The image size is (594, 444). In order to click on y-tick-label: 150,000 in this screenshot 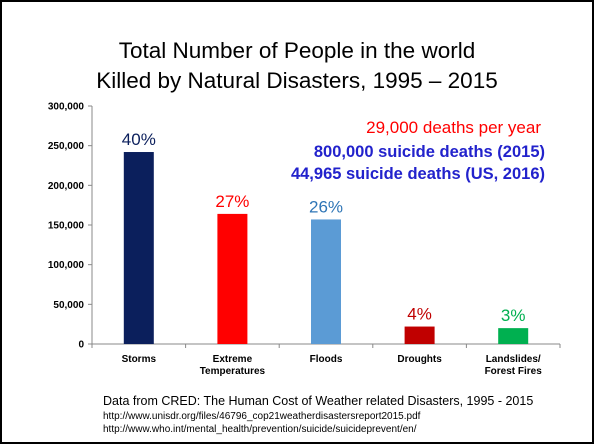, I will do `click(66, 226)`.